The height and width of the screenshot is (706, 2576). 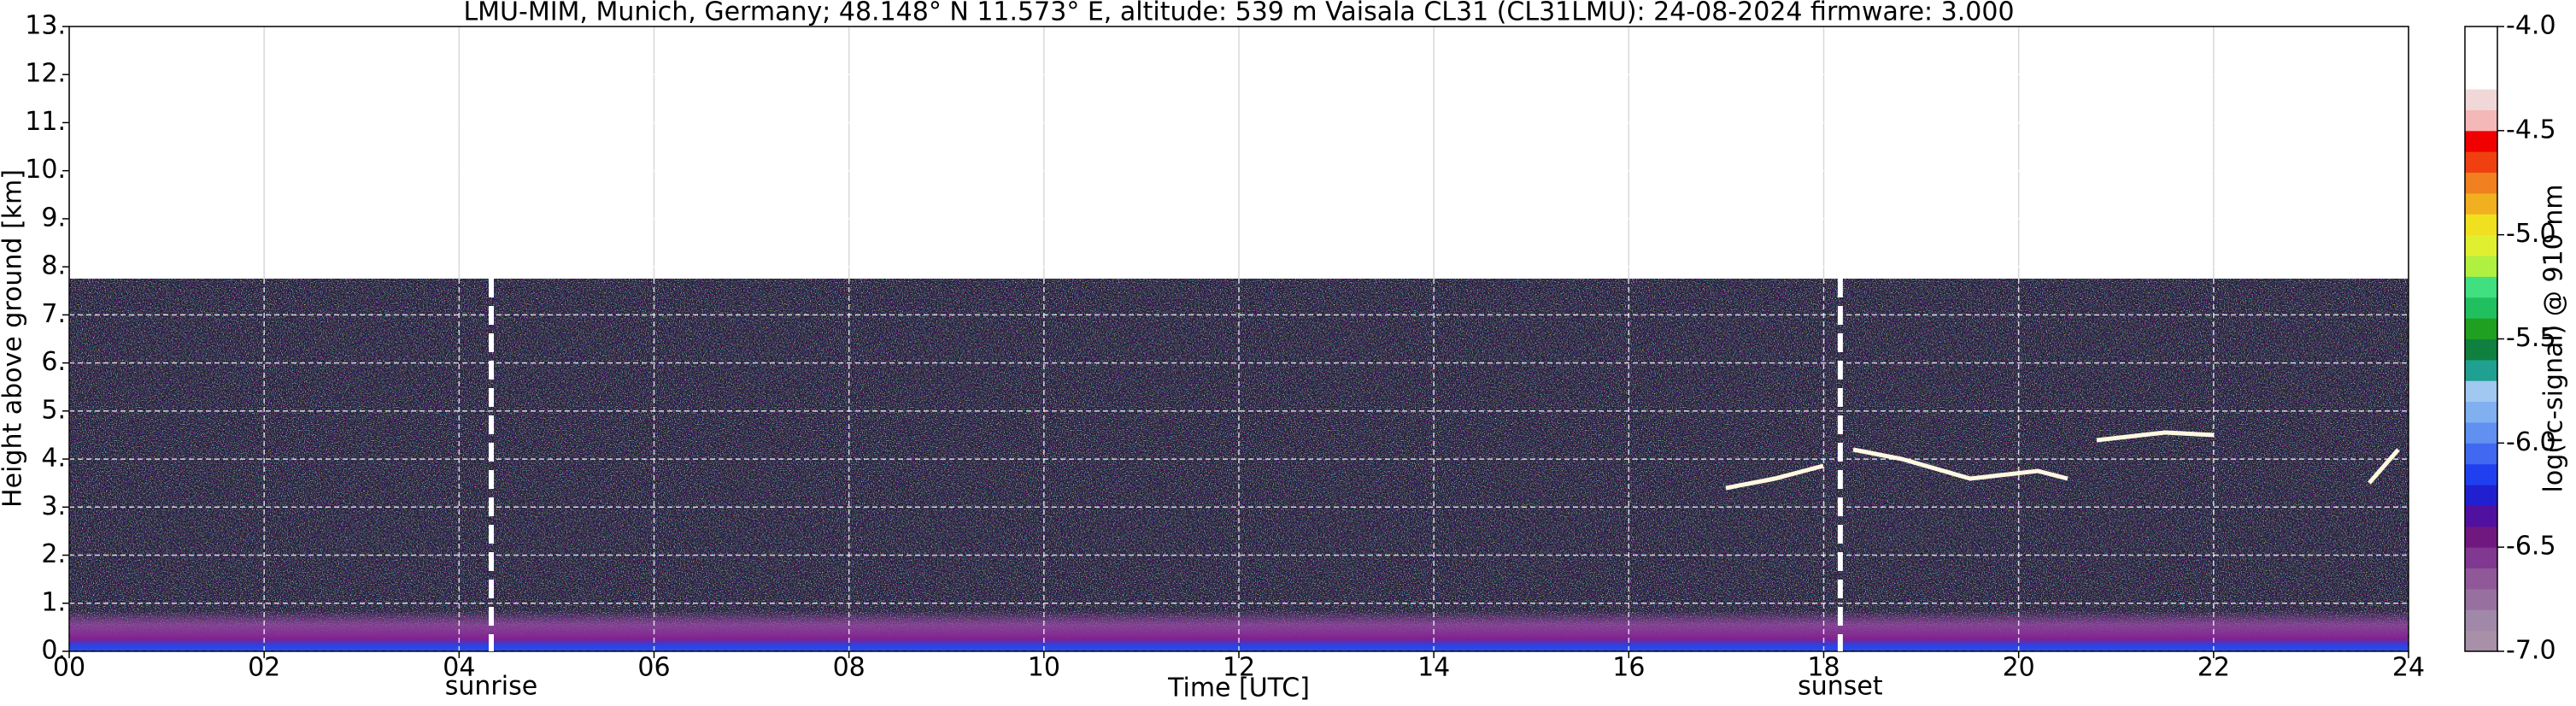 I want to click on y-tick-label: 5., so click(x=53, y=410).